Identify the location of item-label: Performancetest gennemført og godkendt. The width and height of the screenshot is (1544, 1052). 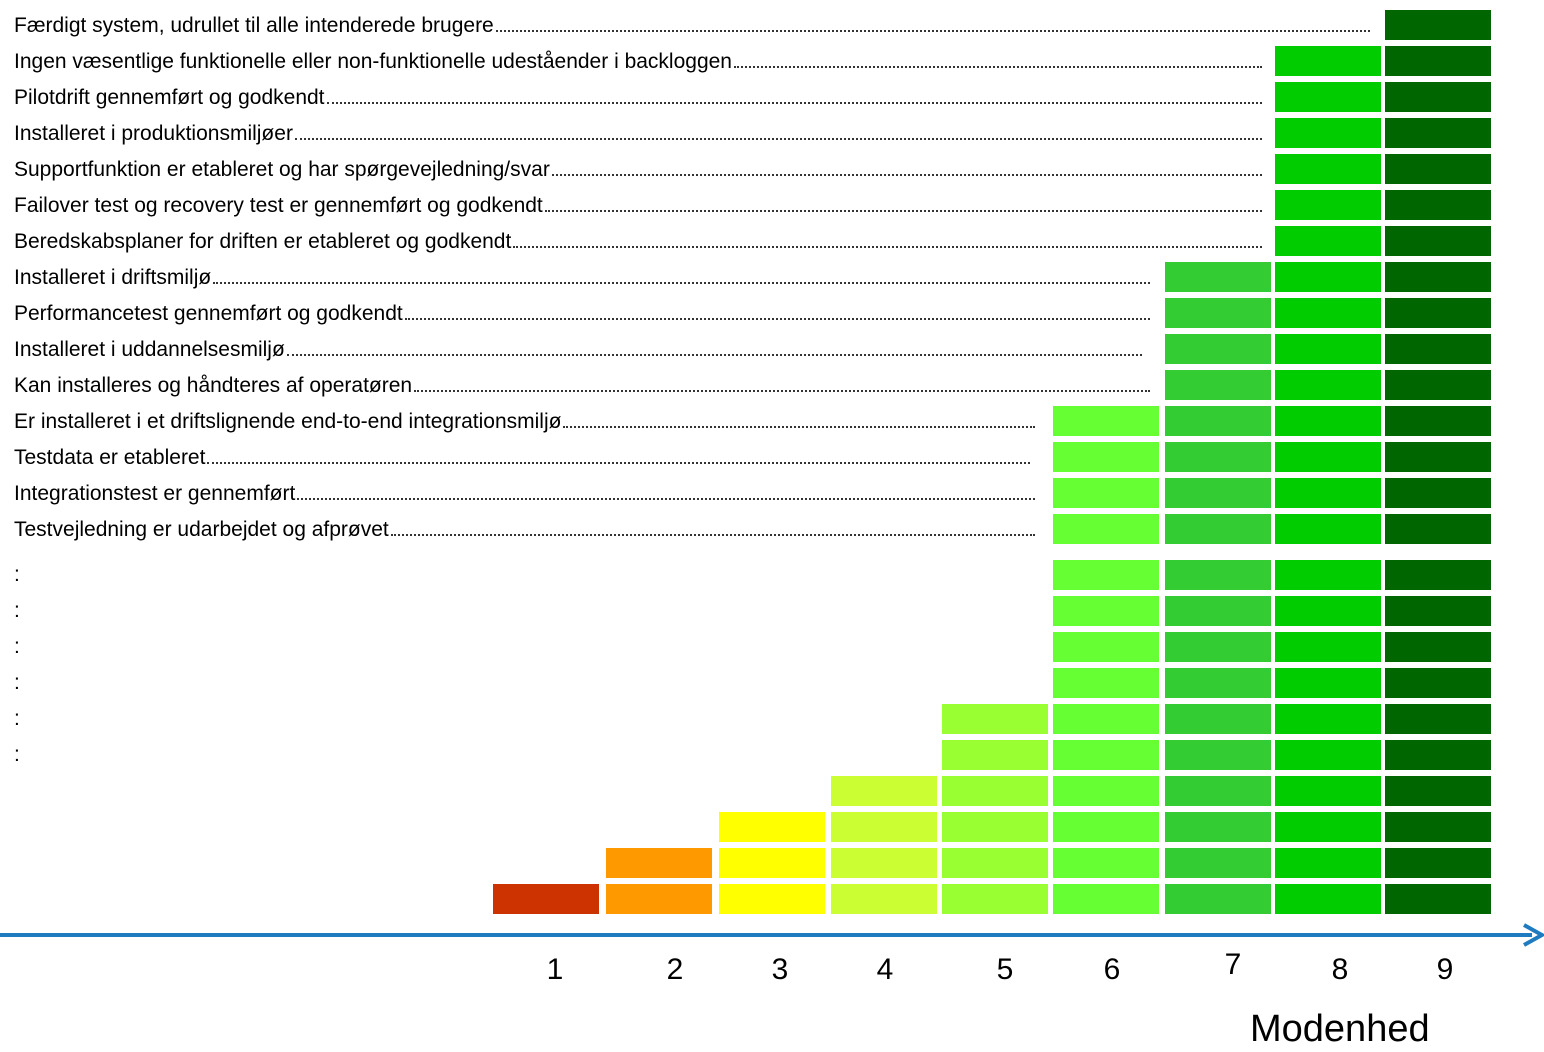
(582, 313).